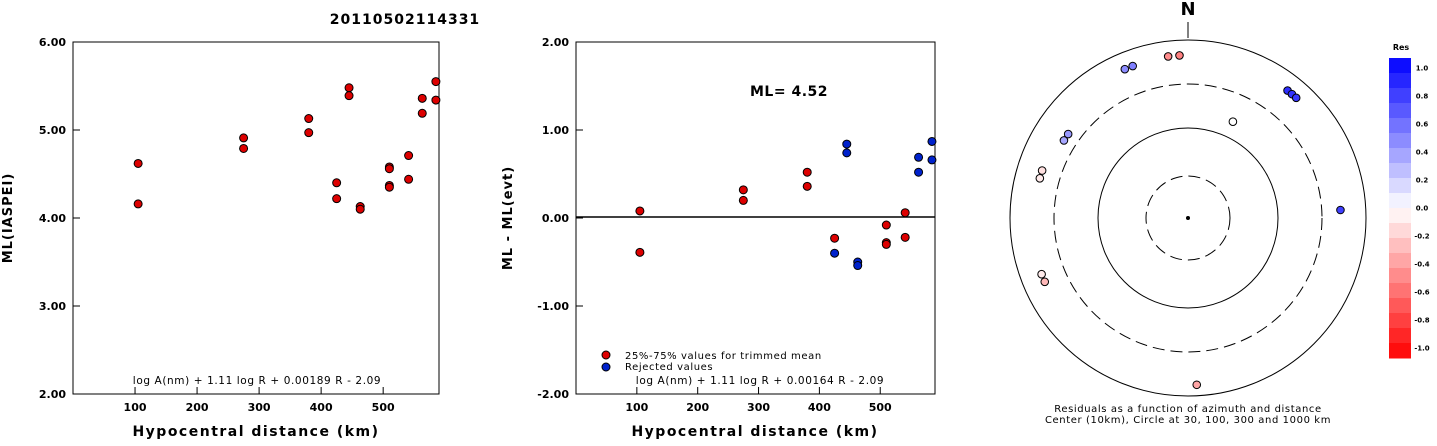 This screenshot has height=446, width=1437. Describe the element at coordinates (135, 407) in the screenshot. I see `magnitude-xtick-label: 100` at that location.